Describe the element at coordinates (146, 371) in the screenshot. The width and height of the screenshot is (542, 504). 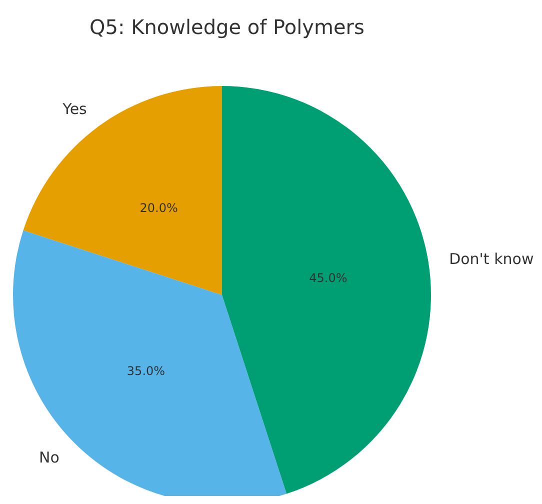
I see `data-label: 35.0%` at that location.